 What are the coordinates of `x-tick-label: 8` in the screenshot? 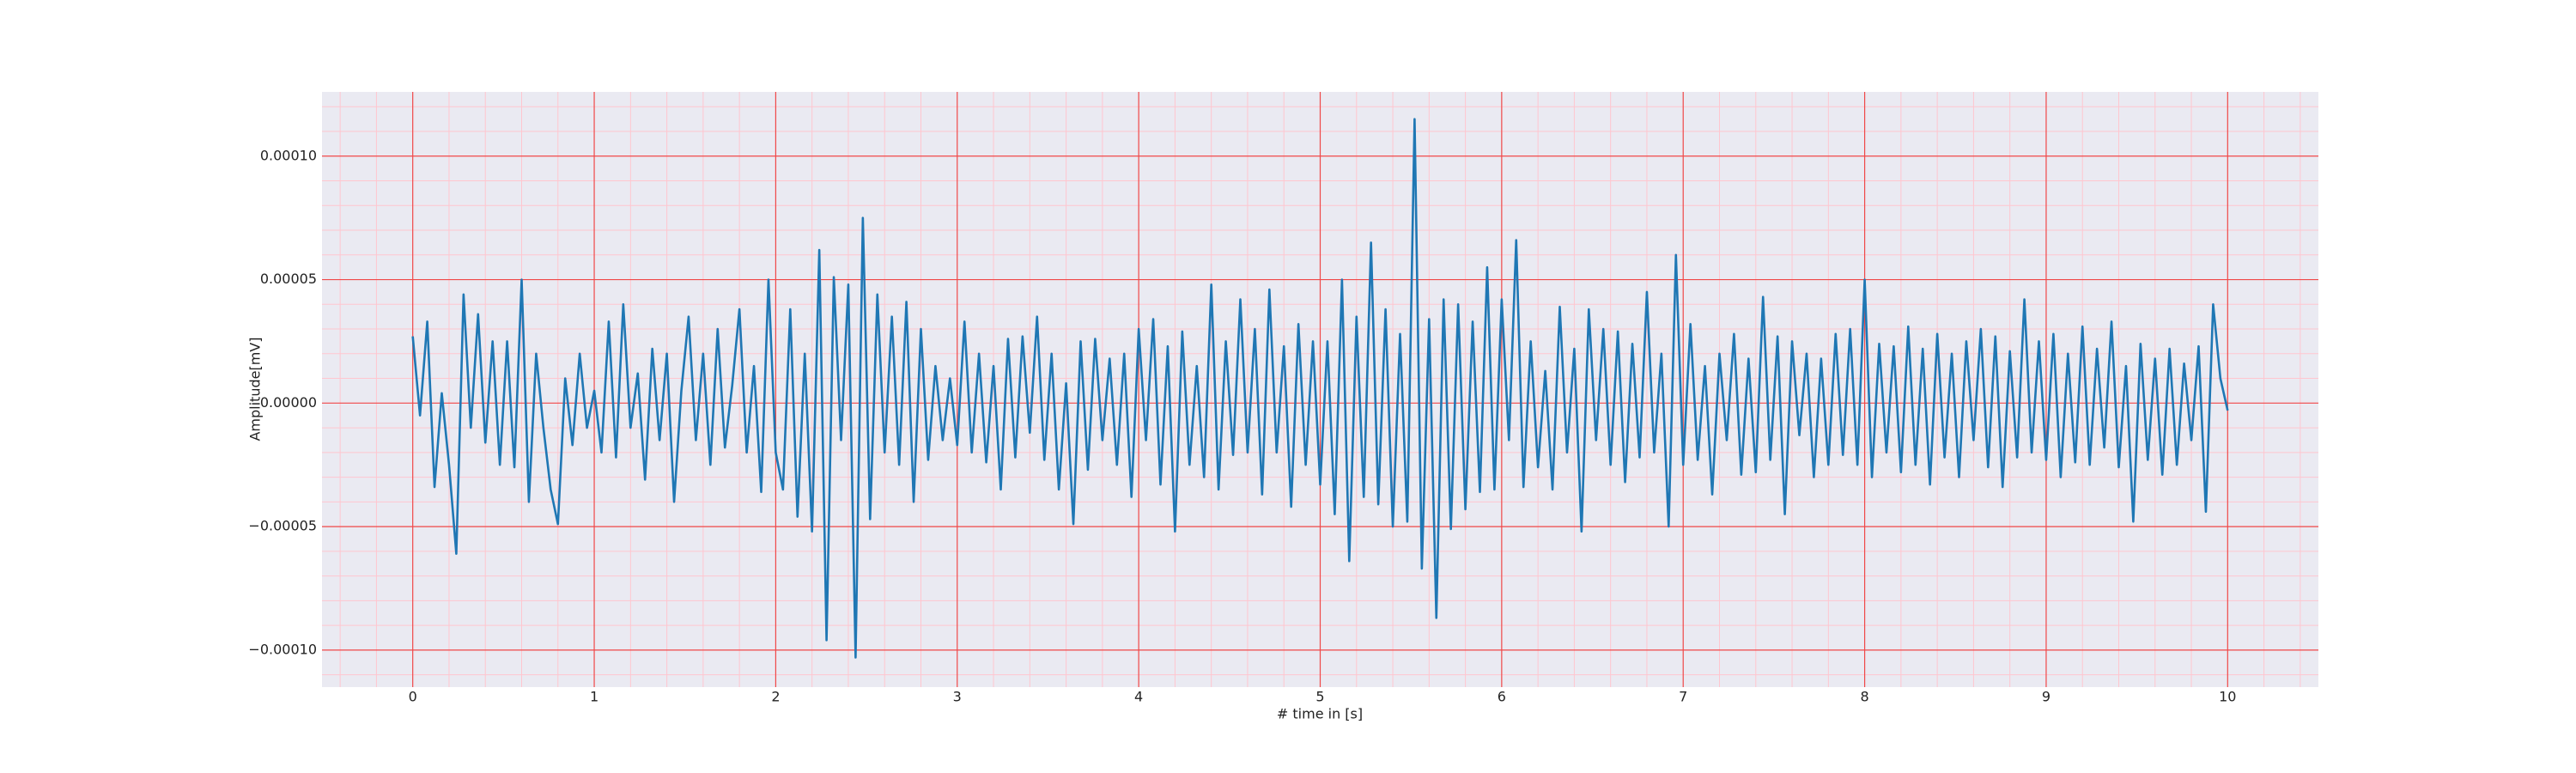 It's located at (1864, 697).